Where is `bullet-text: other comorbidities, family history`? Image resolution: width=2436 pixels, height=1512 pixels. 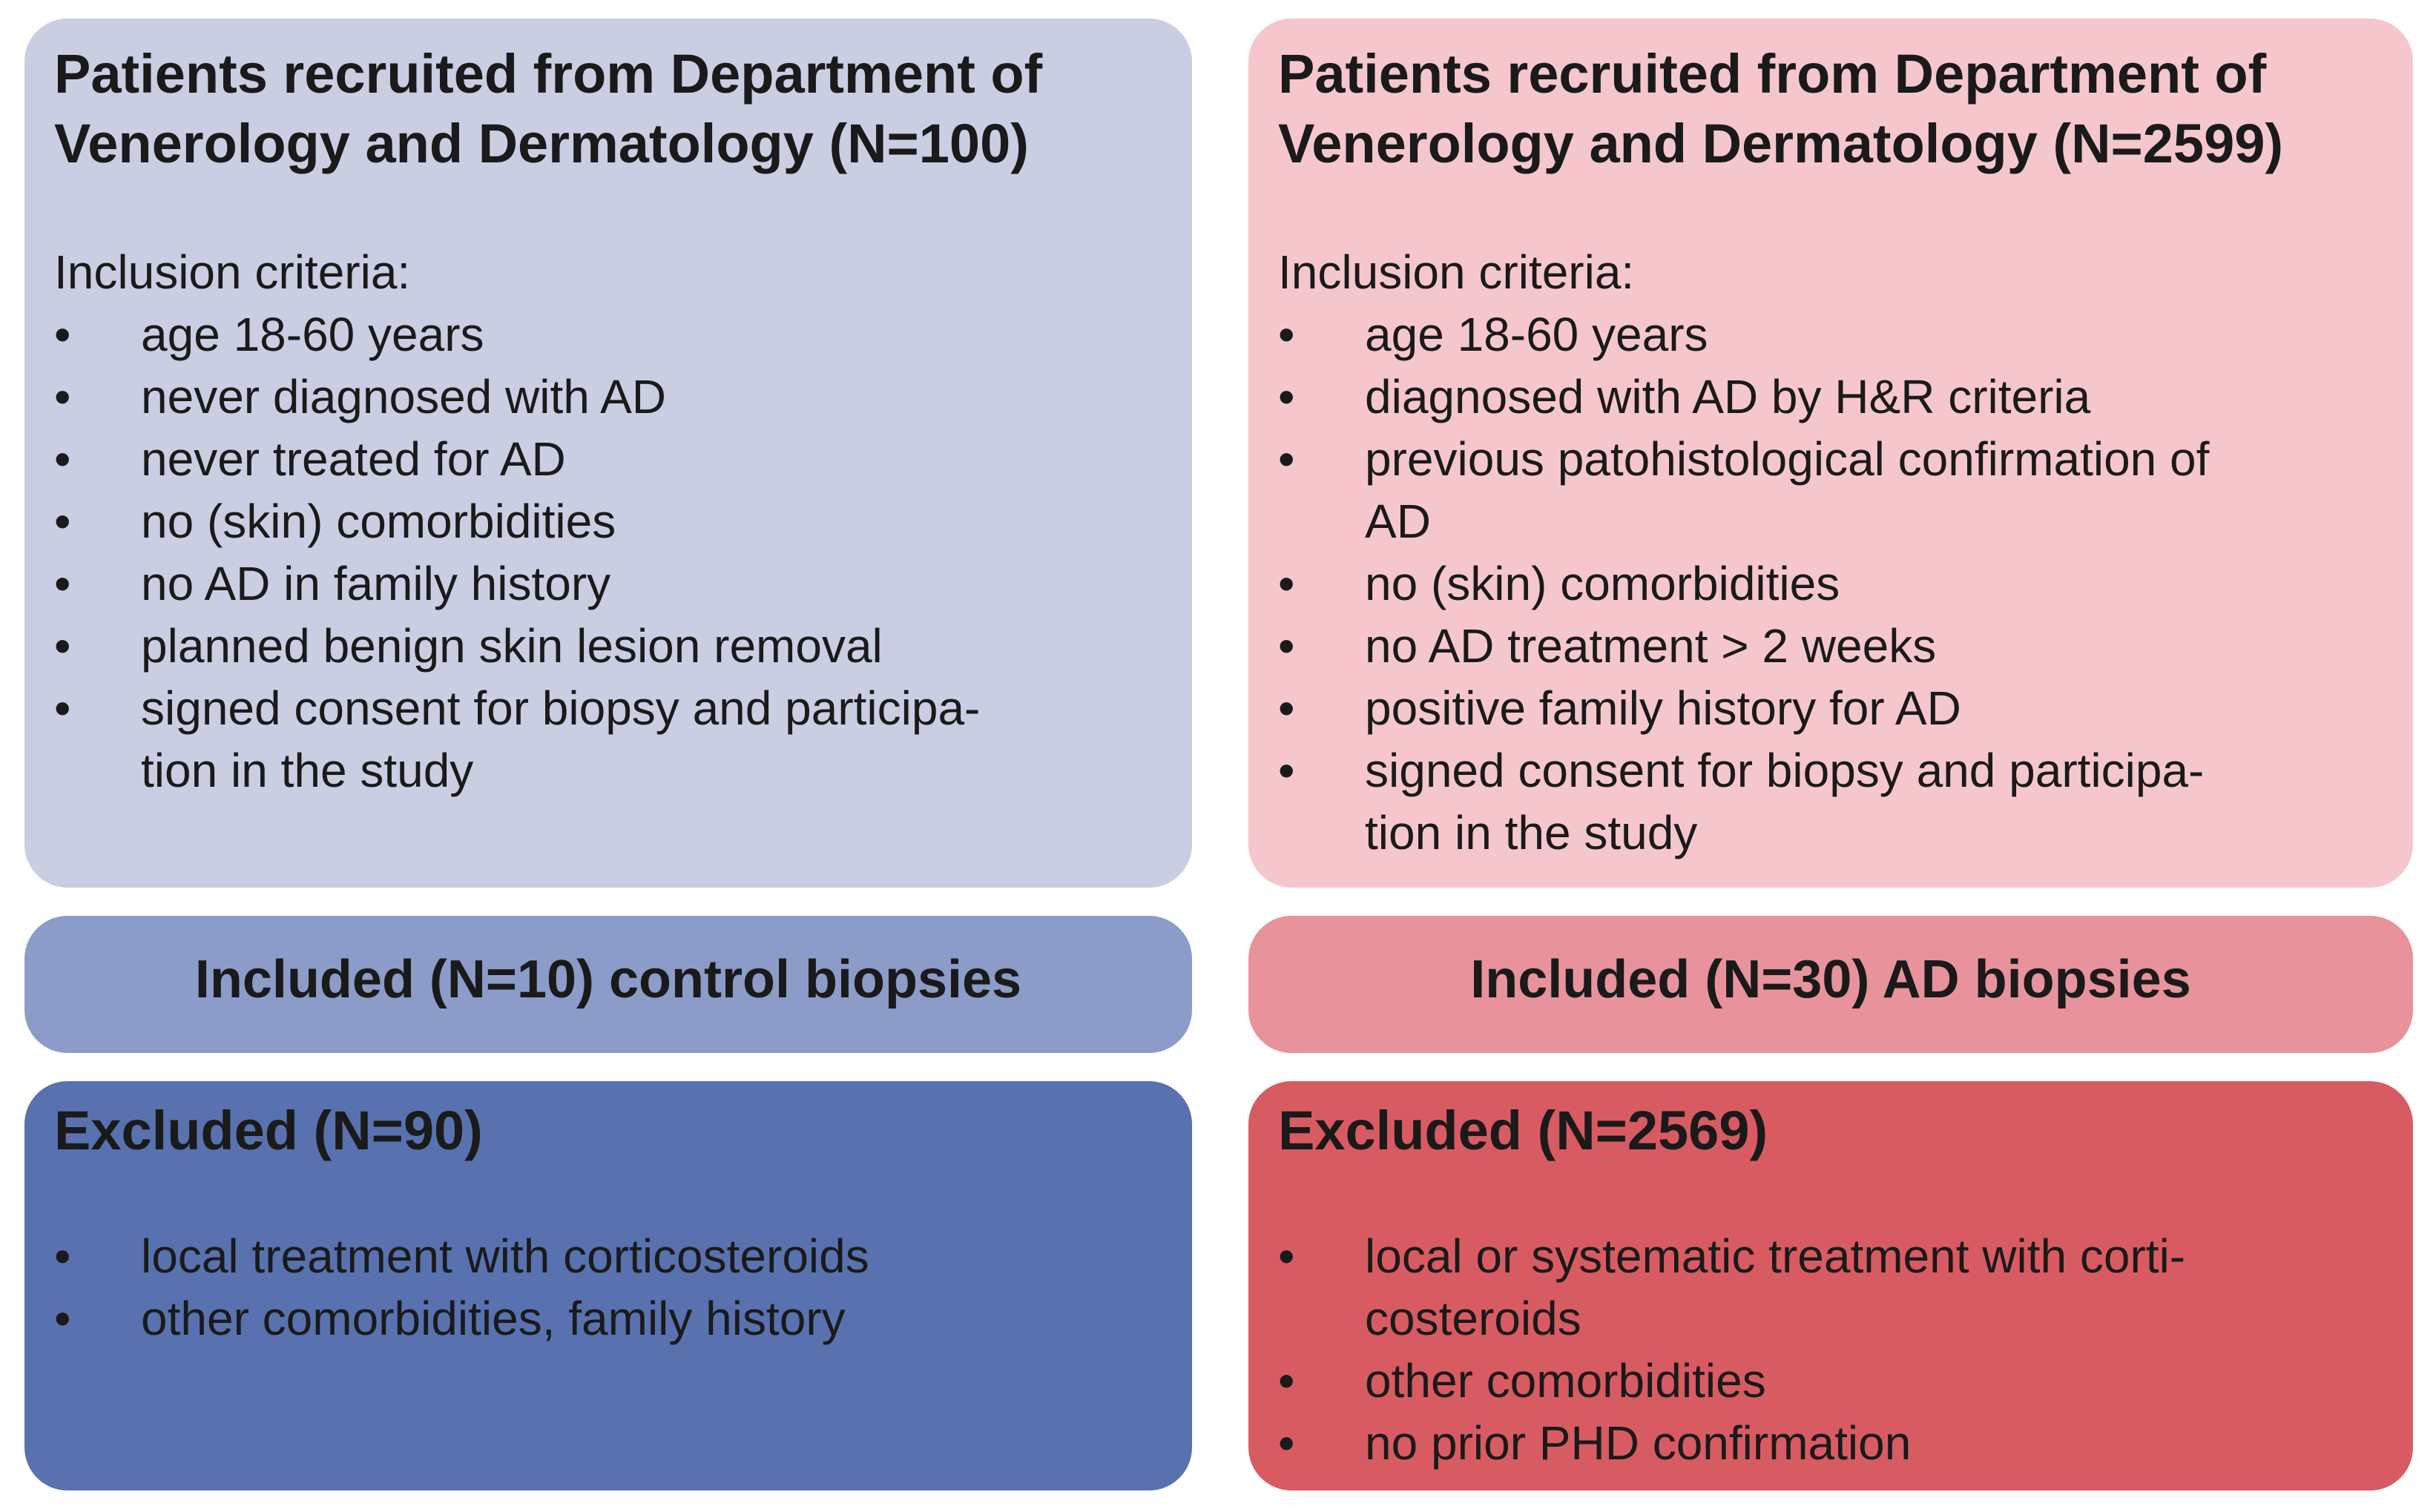 bullet-text: other comorbidities, family history is located at coordinates (493, 1318).